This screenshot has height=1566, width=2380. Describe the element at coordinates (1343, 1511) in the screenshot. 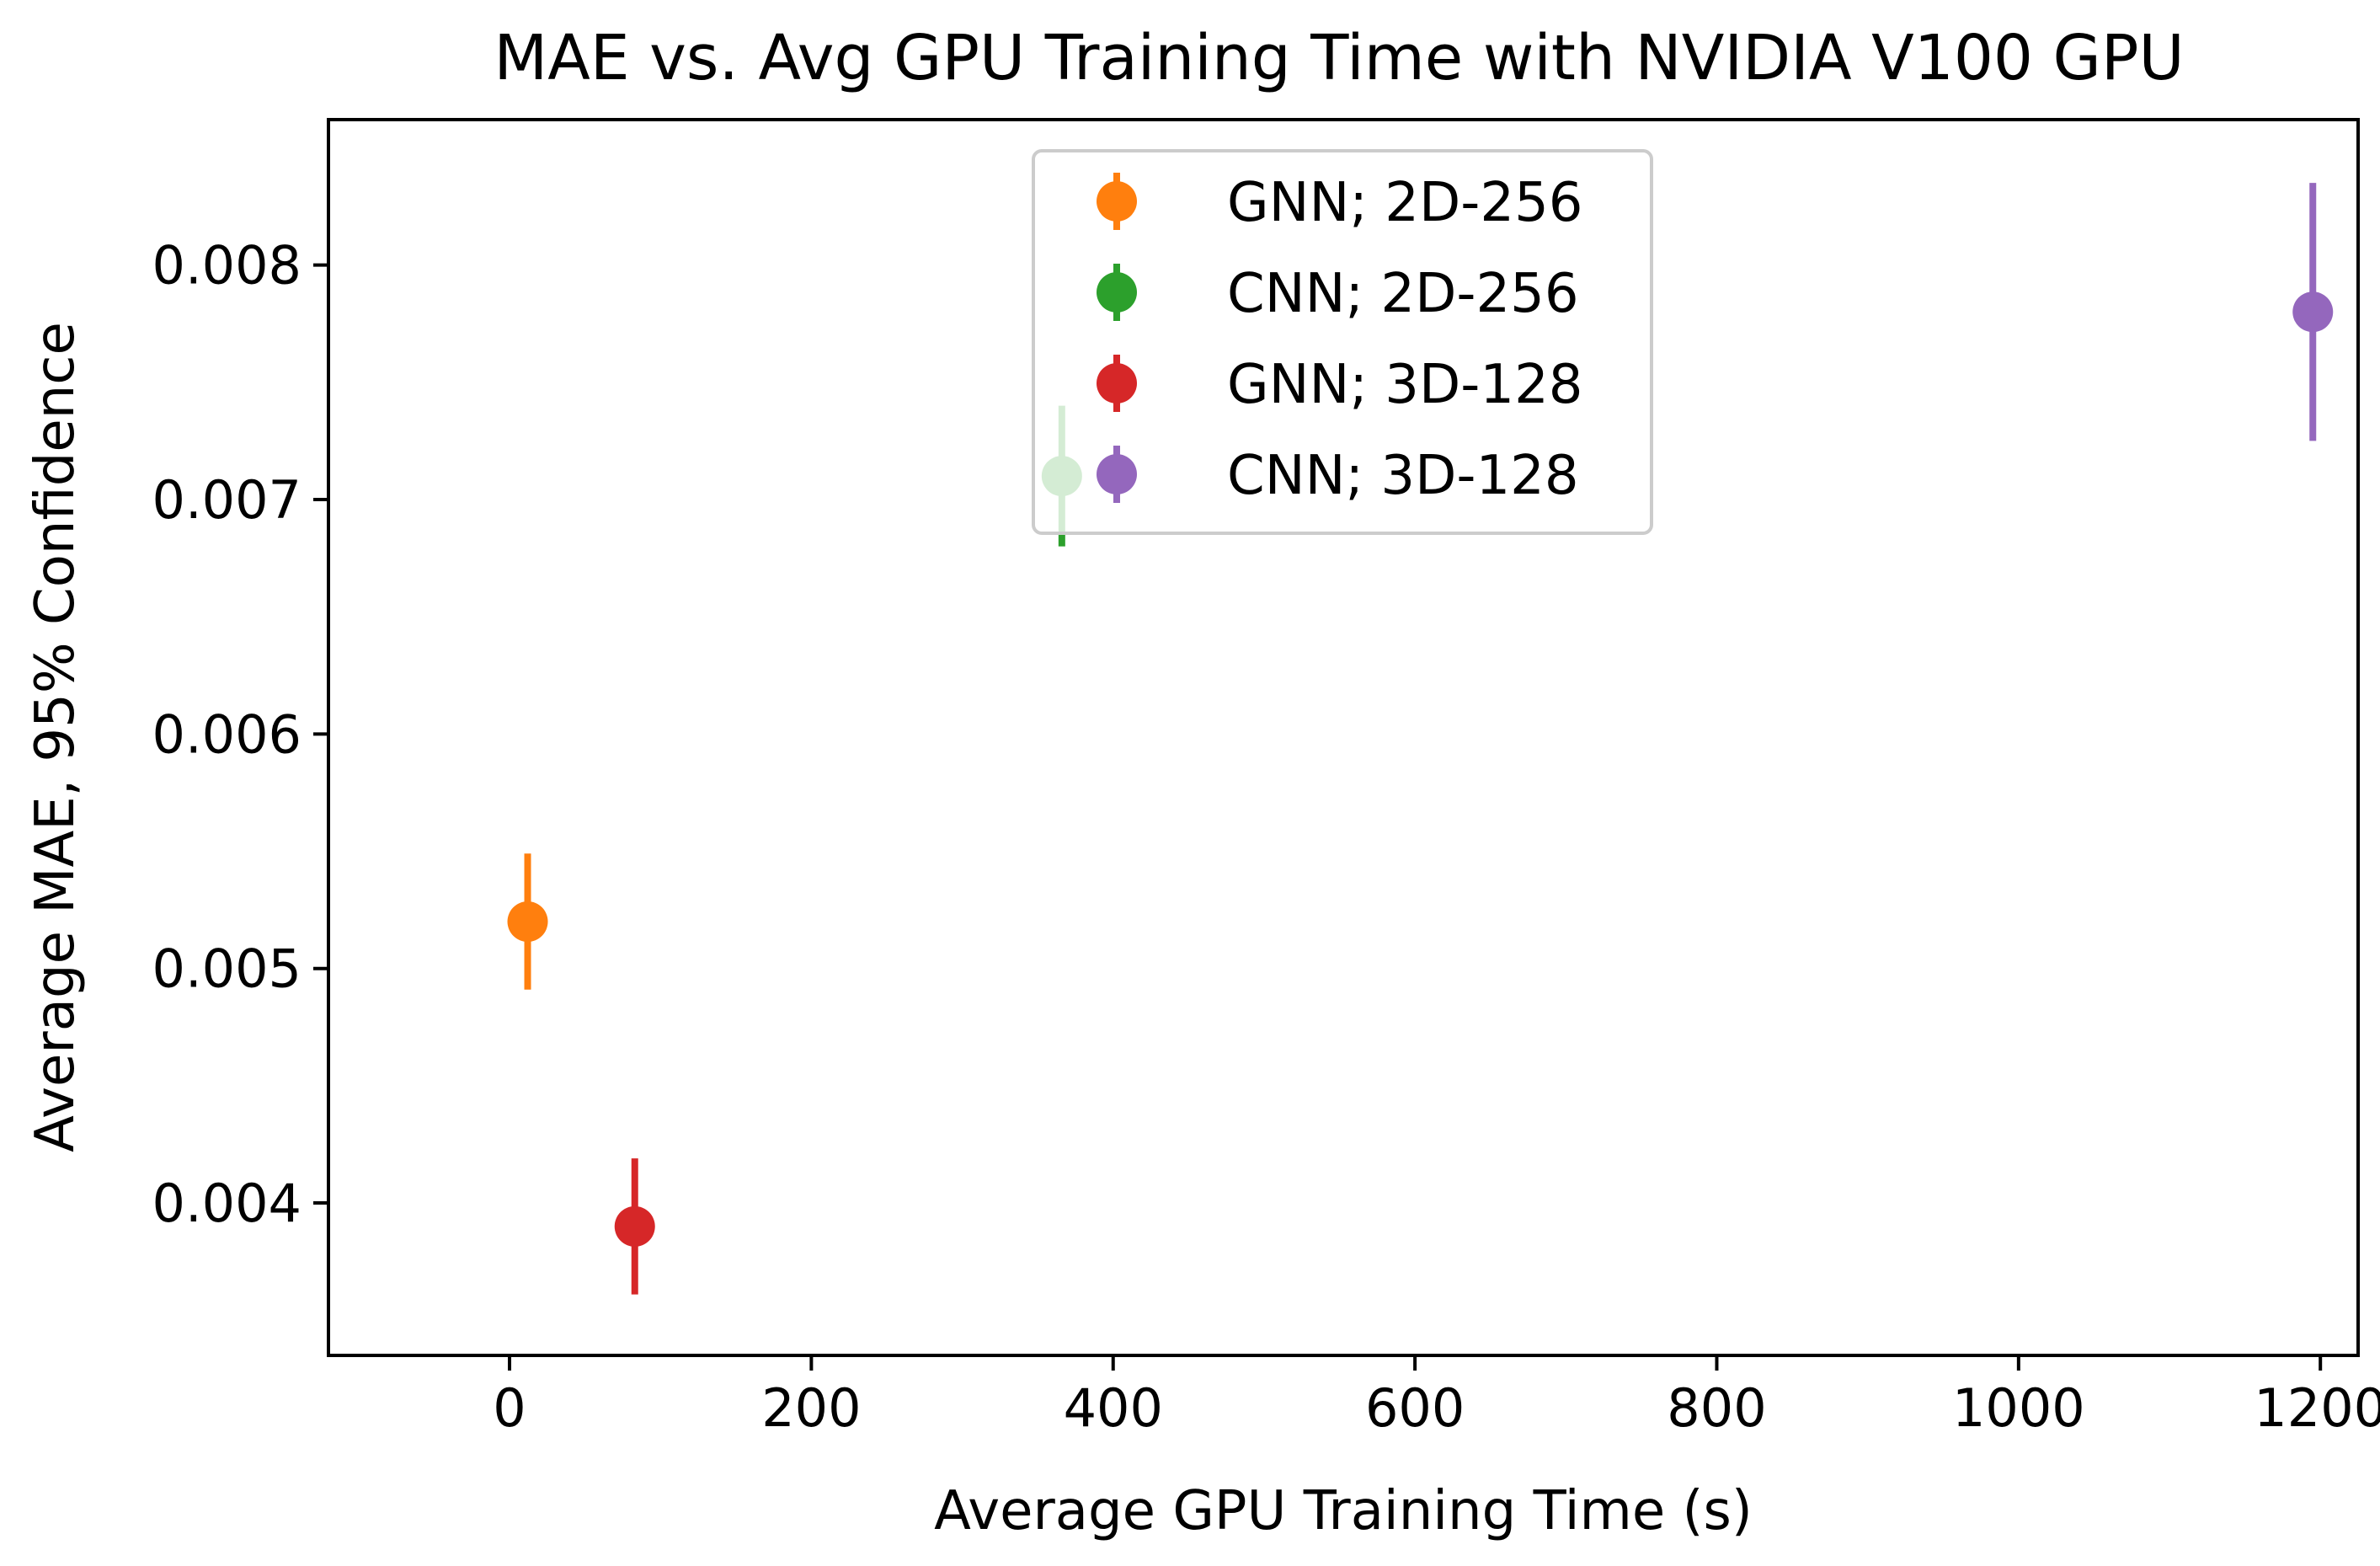

I see `x-axis-label: Average GPU Training Time (s)` at that location.